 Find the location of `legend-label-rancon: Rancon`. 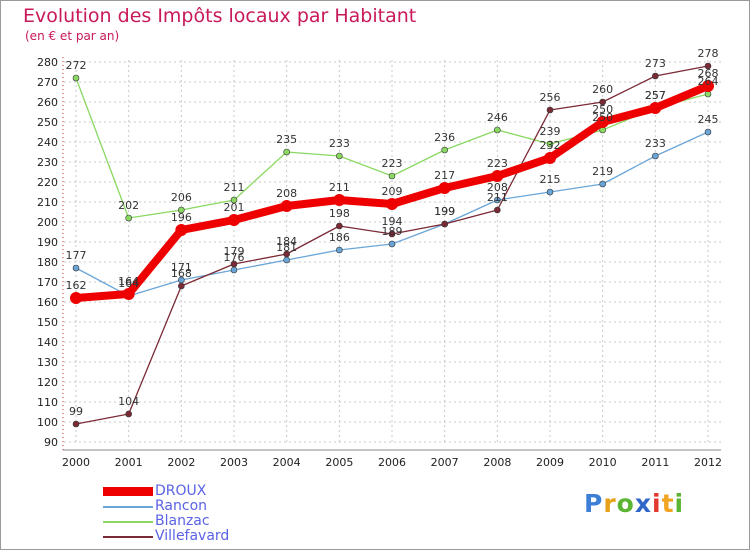

legend-label-rancon: Rancon is located at coordinates (181, 506).